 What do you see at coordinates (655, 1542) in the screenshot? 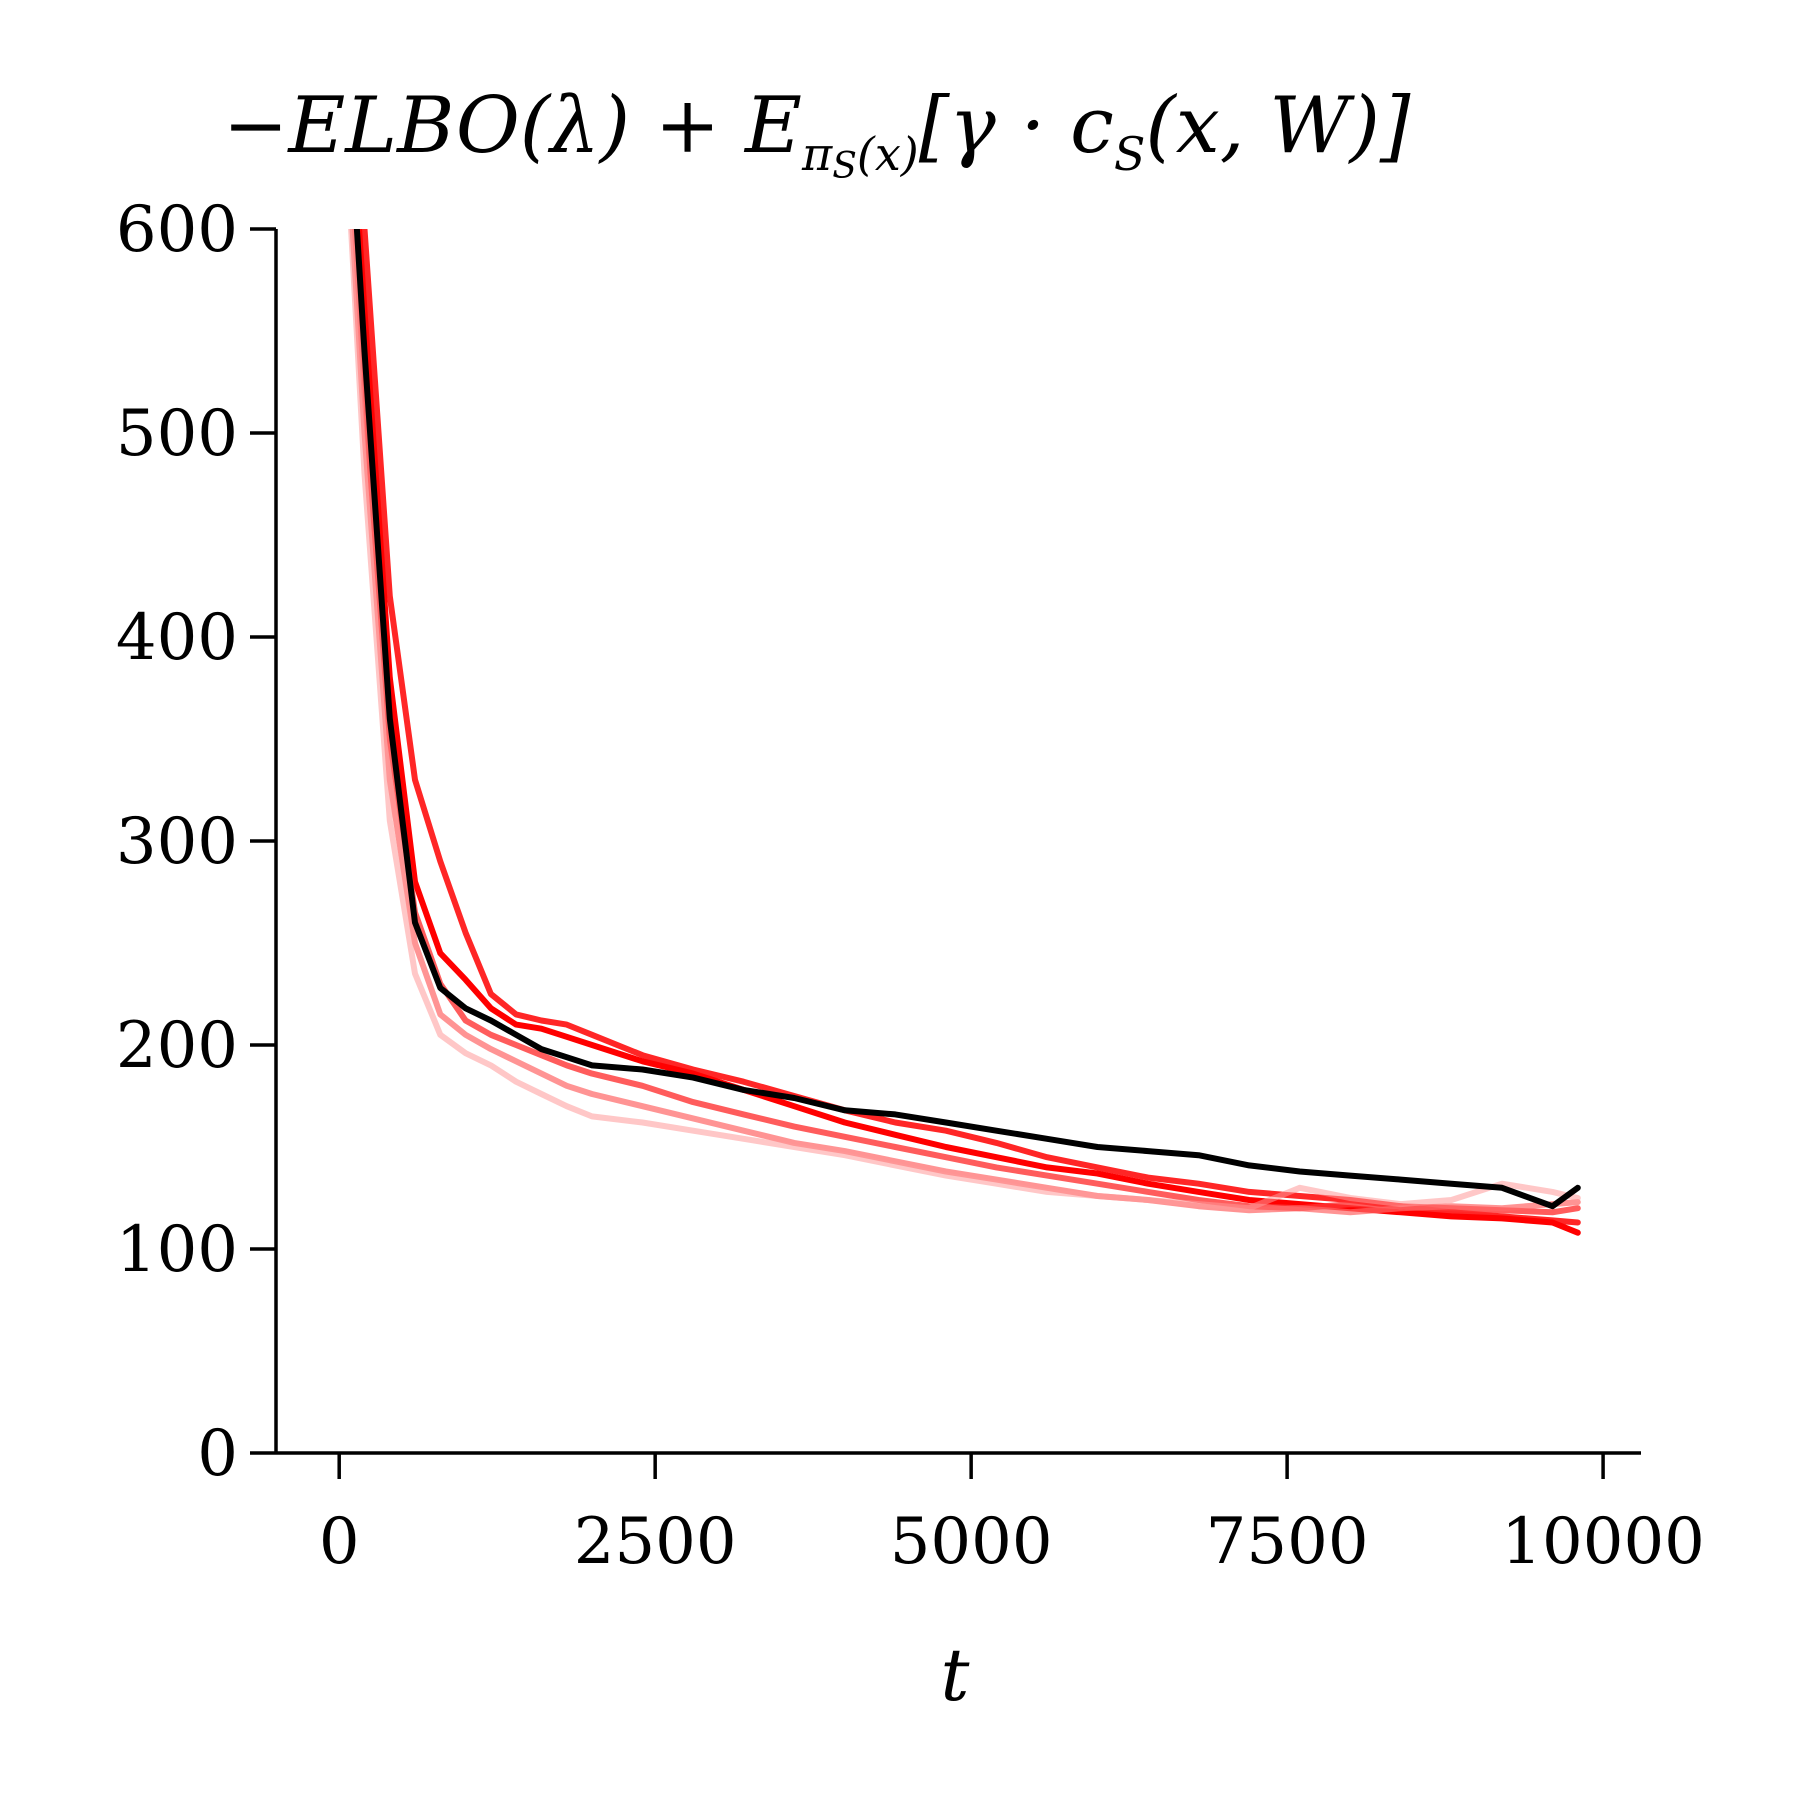
I see `x-tick-label: 2500` at bounding box center [655, 1542].